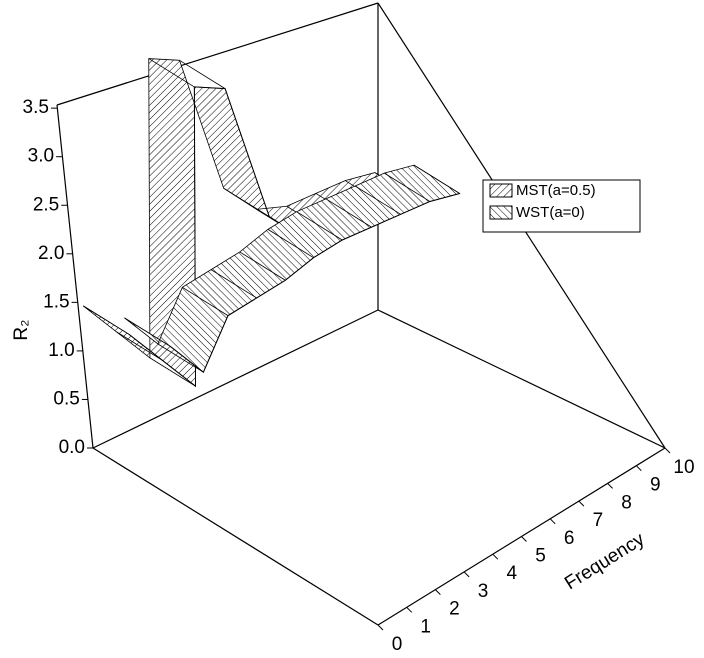 The width and height of the screenshot is (704, 658). What do you see at coordinates (598, 520) in the screenshot?
I see `x-tick-label: 7` at bounding box center [598, 520].